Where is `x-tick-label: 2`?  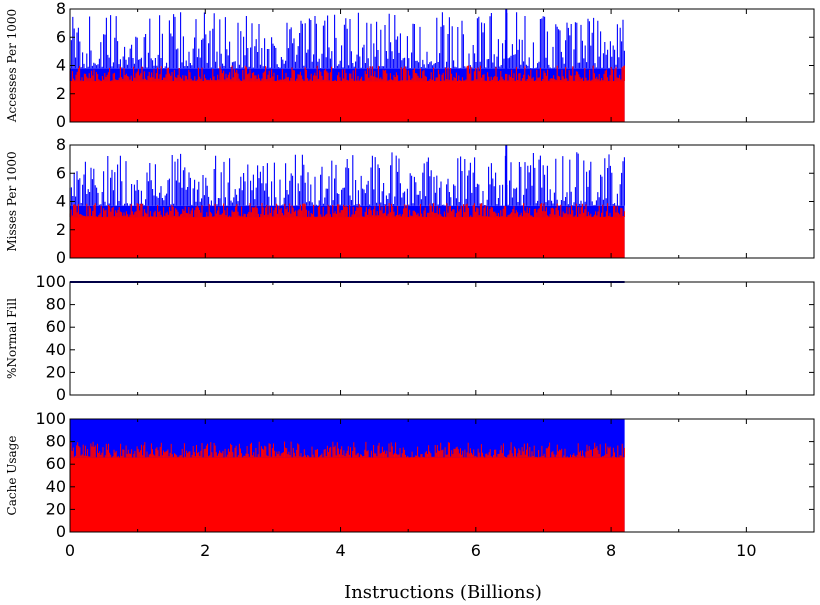
x-tick-label: 2 is located at coordinates (205, 550).